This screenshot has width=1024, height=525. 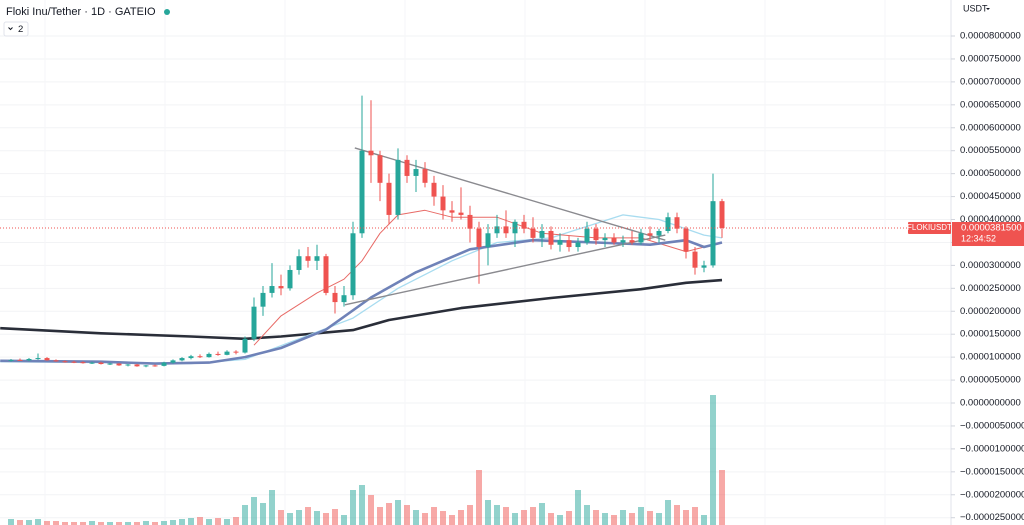 I want to click on y-tick-label: 0.0000150000, so click(x=990, y=334).